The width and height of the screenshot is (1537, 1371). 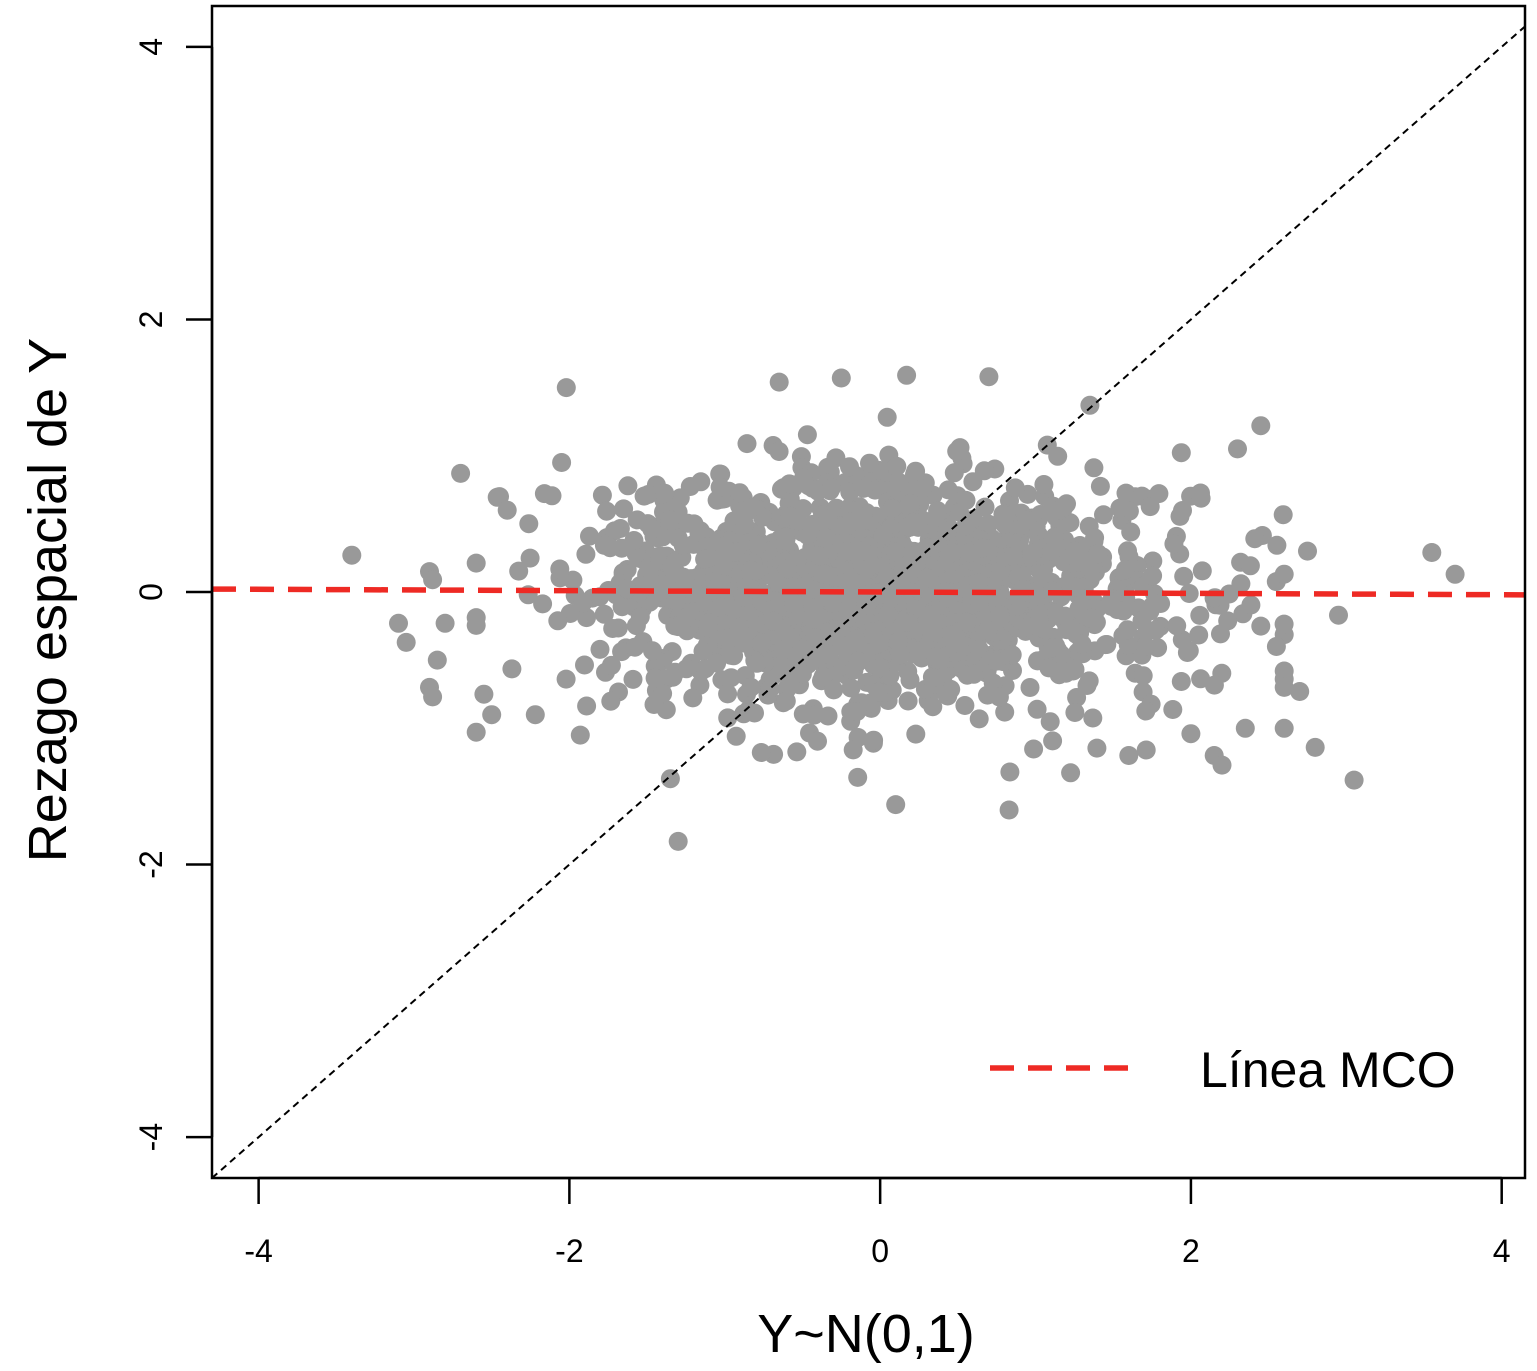 I want to click on x-axis-title: Y~N(0,1), so click(x=866, y=1334).